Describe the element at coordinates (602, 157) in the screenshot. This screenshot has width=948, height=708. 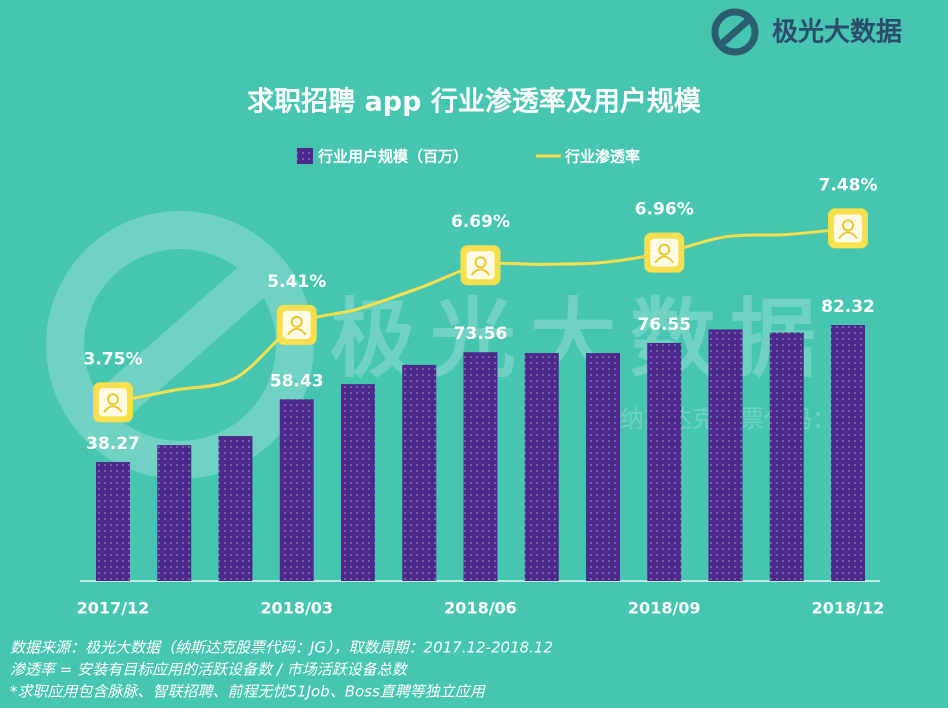
I see `legend-label: 行业渗透率` at that location.